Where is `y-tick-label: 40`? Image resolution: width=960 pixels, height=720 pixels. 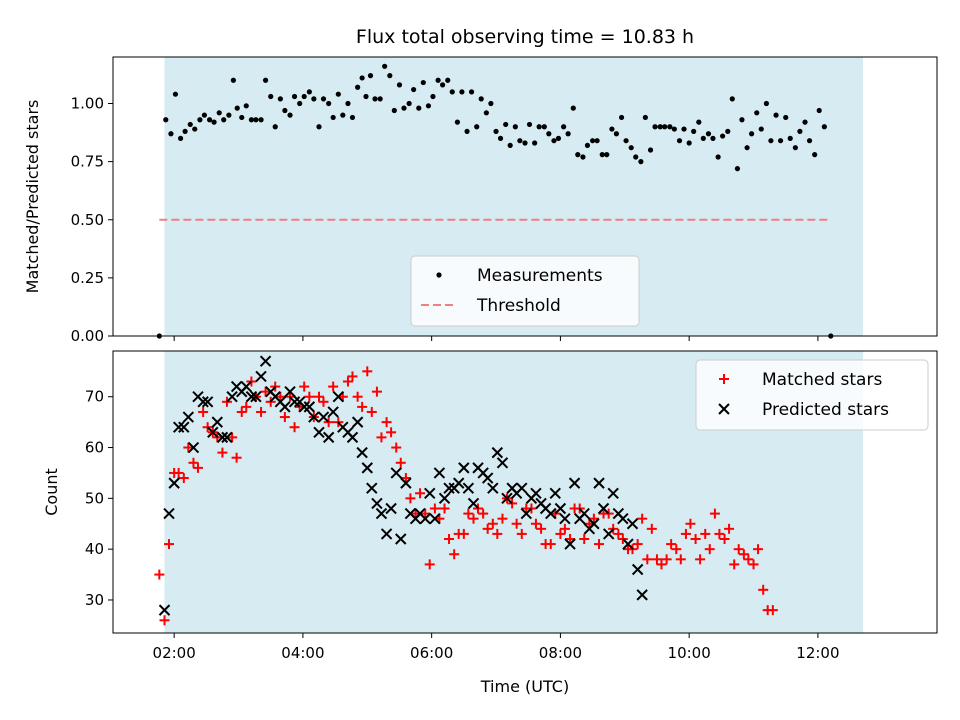
y-tick-label: 40 is located at coordinates (94, 549).